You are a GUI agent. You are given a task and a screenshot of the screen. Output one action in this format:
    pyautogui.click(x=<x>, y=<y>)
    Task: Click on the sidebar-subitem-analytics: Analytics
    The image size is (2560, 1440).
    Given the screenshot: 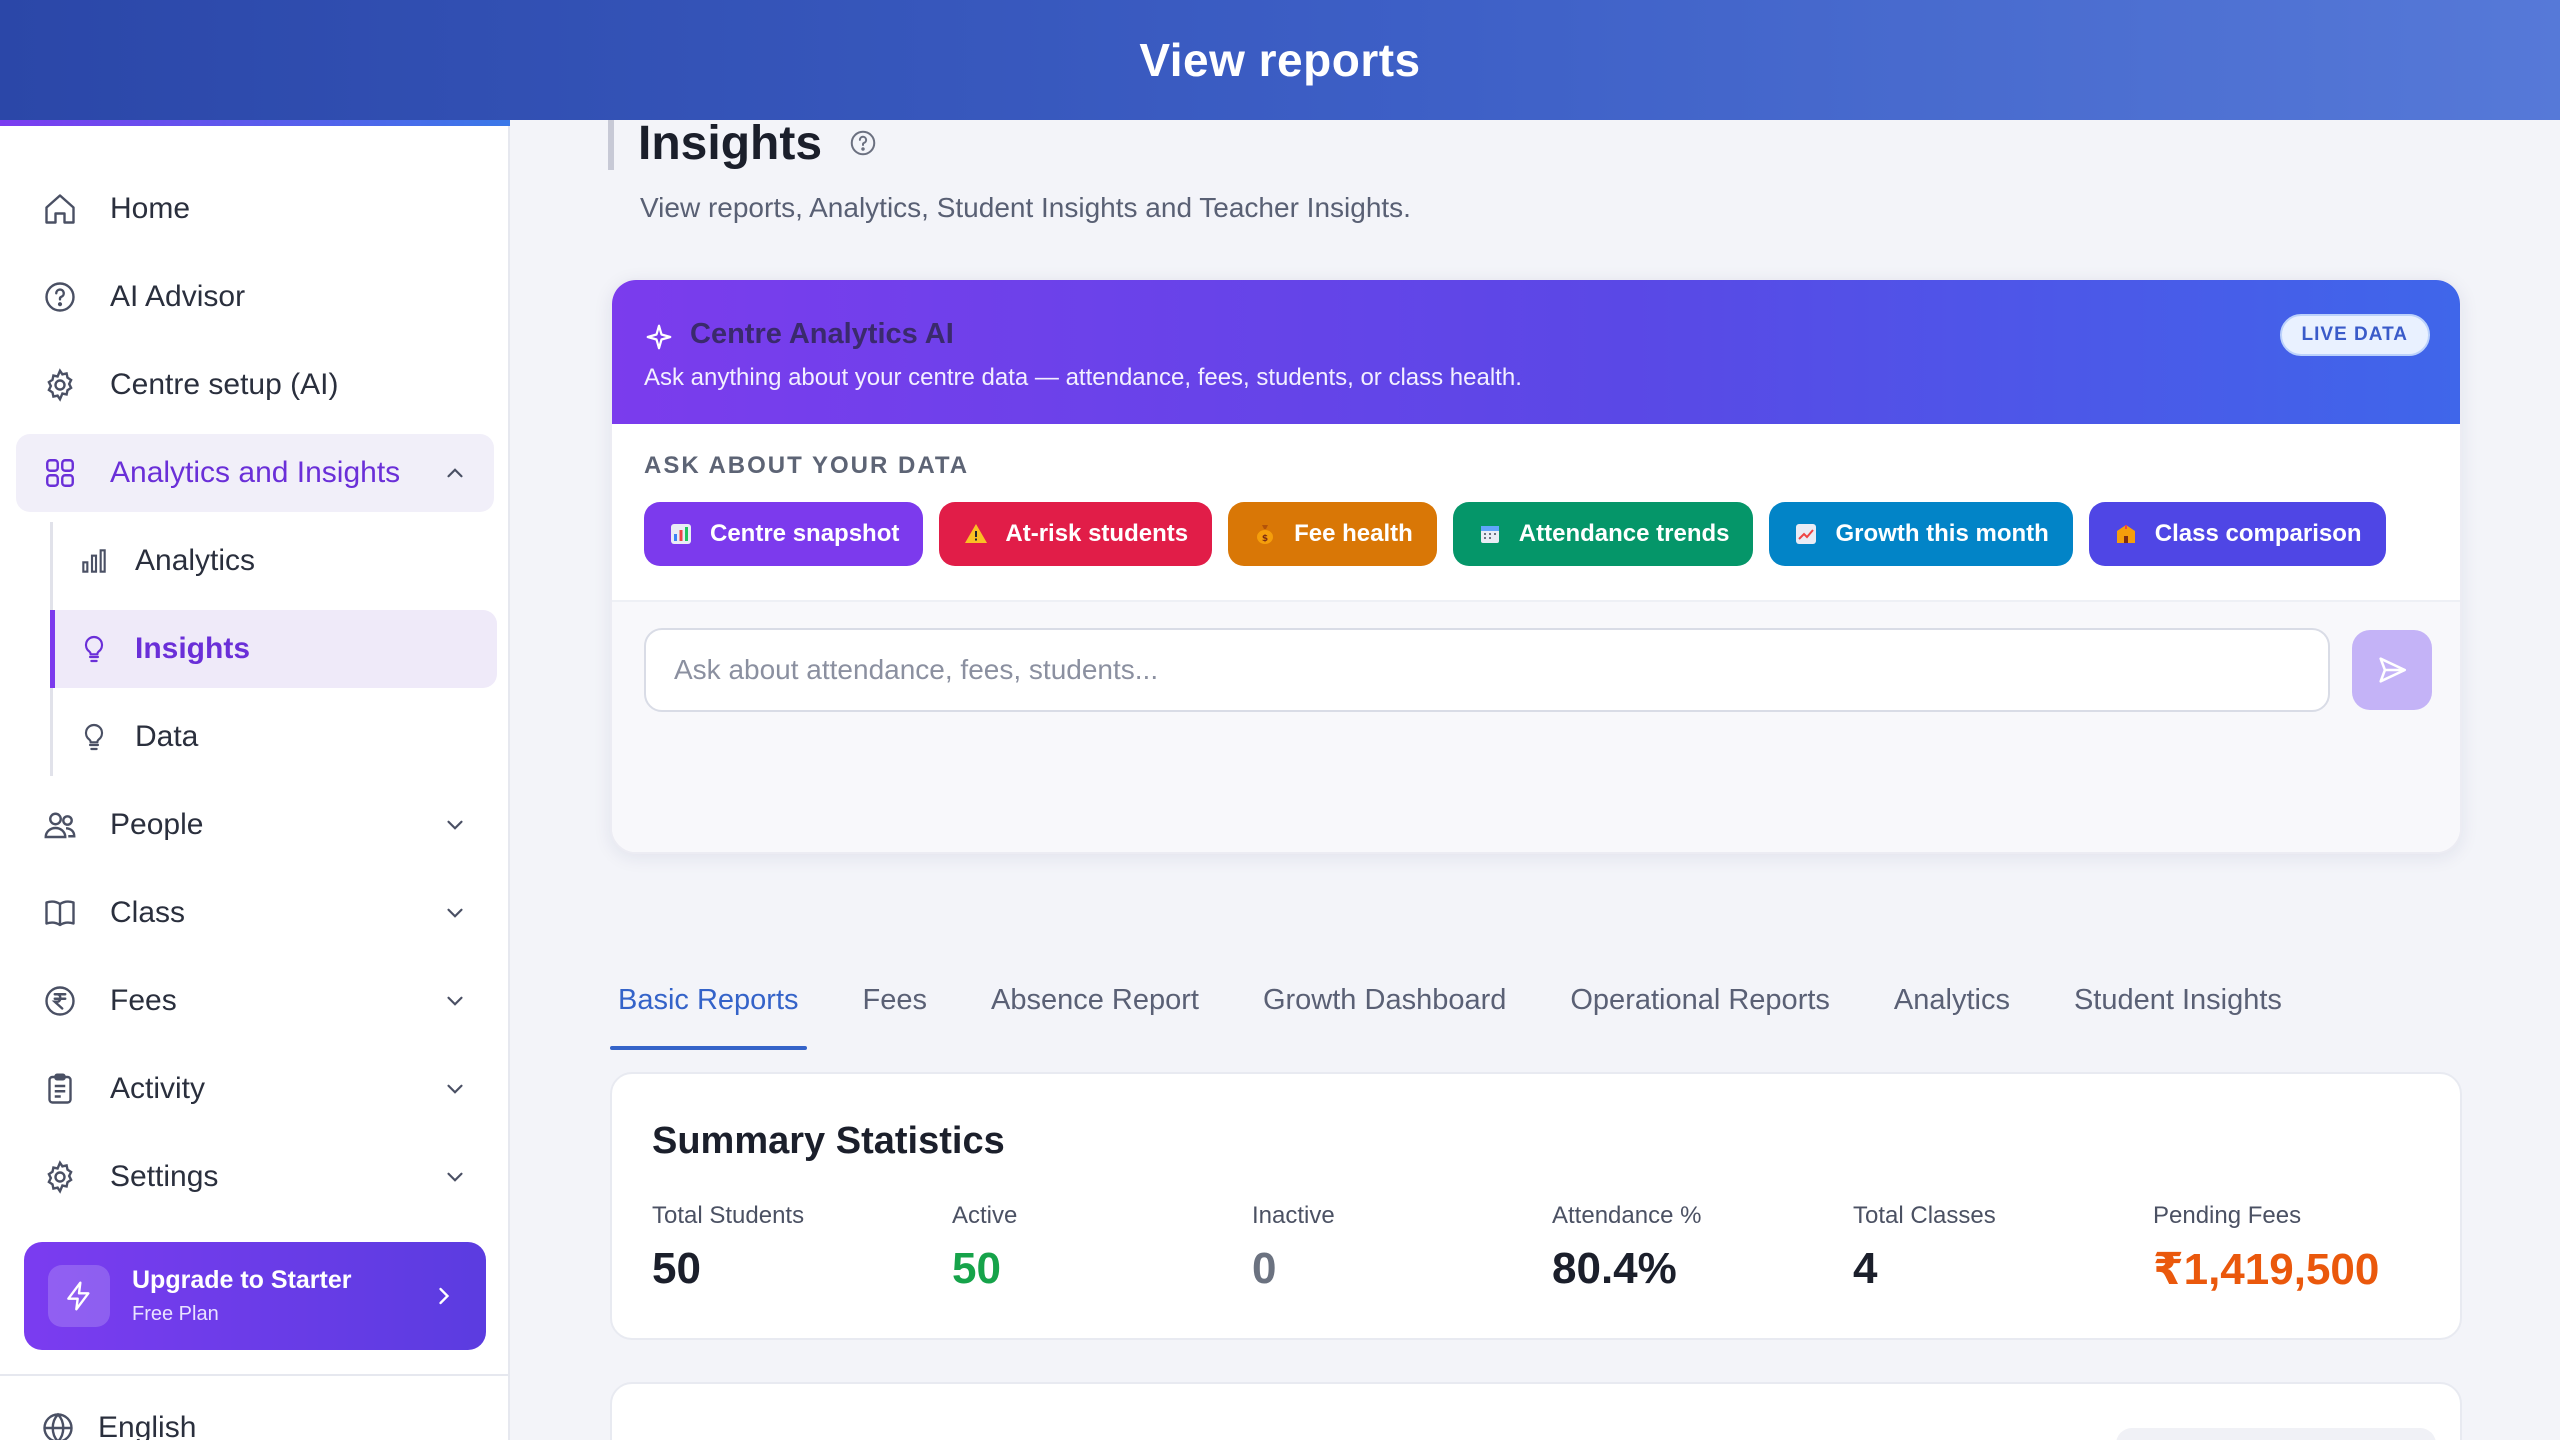 What is the action you would take?
    pyautogui.click(x=275, y=561)
    